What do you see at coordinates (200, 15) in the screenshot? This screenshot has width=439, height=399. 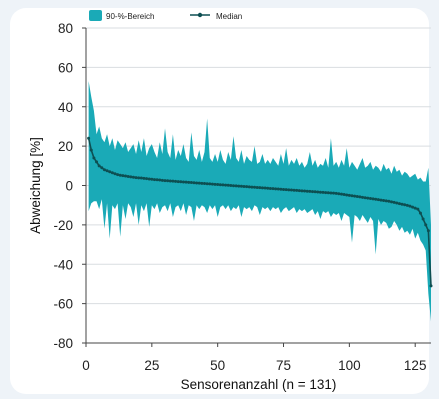 I see `legend-swatch-median-marker` at bounding box center [200, 15].